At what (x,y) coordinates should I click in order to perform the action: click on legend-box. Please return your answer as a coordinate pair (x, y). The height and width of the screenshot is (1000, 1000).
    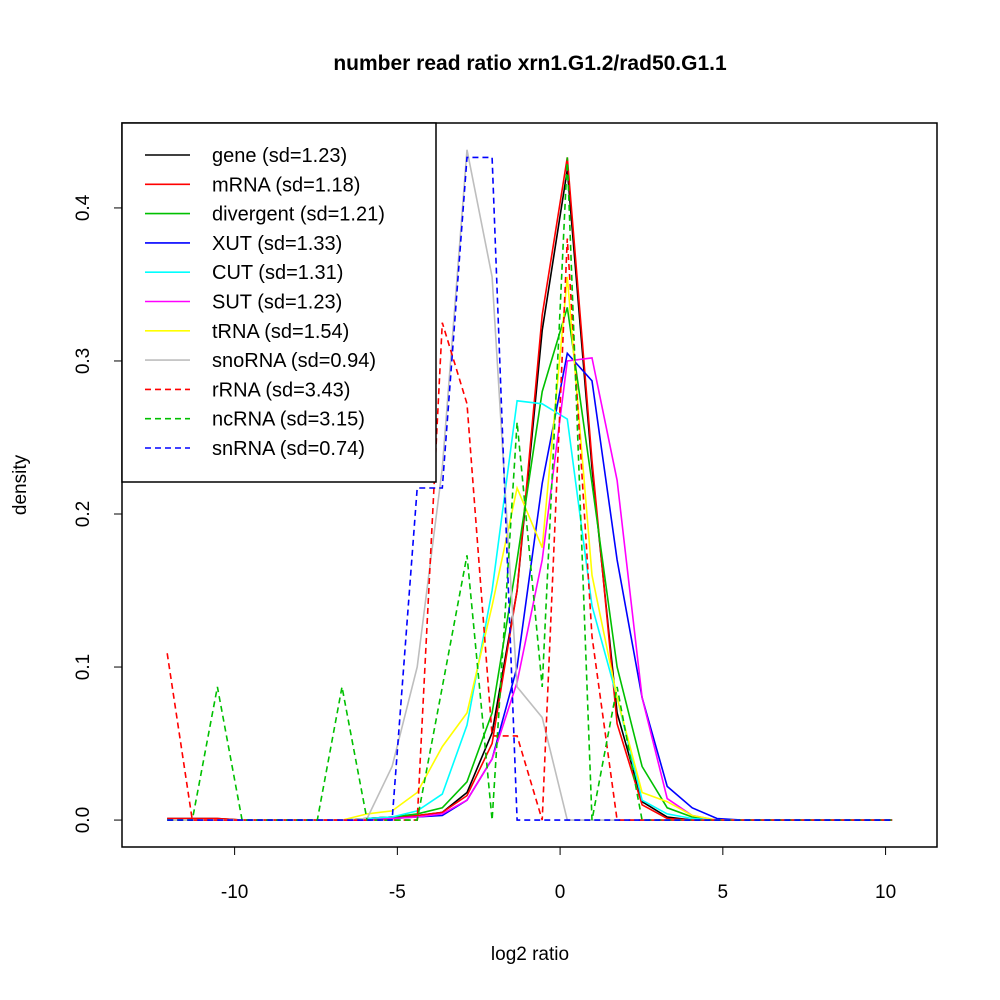
    Looking at the image, I should click on (279, 302).